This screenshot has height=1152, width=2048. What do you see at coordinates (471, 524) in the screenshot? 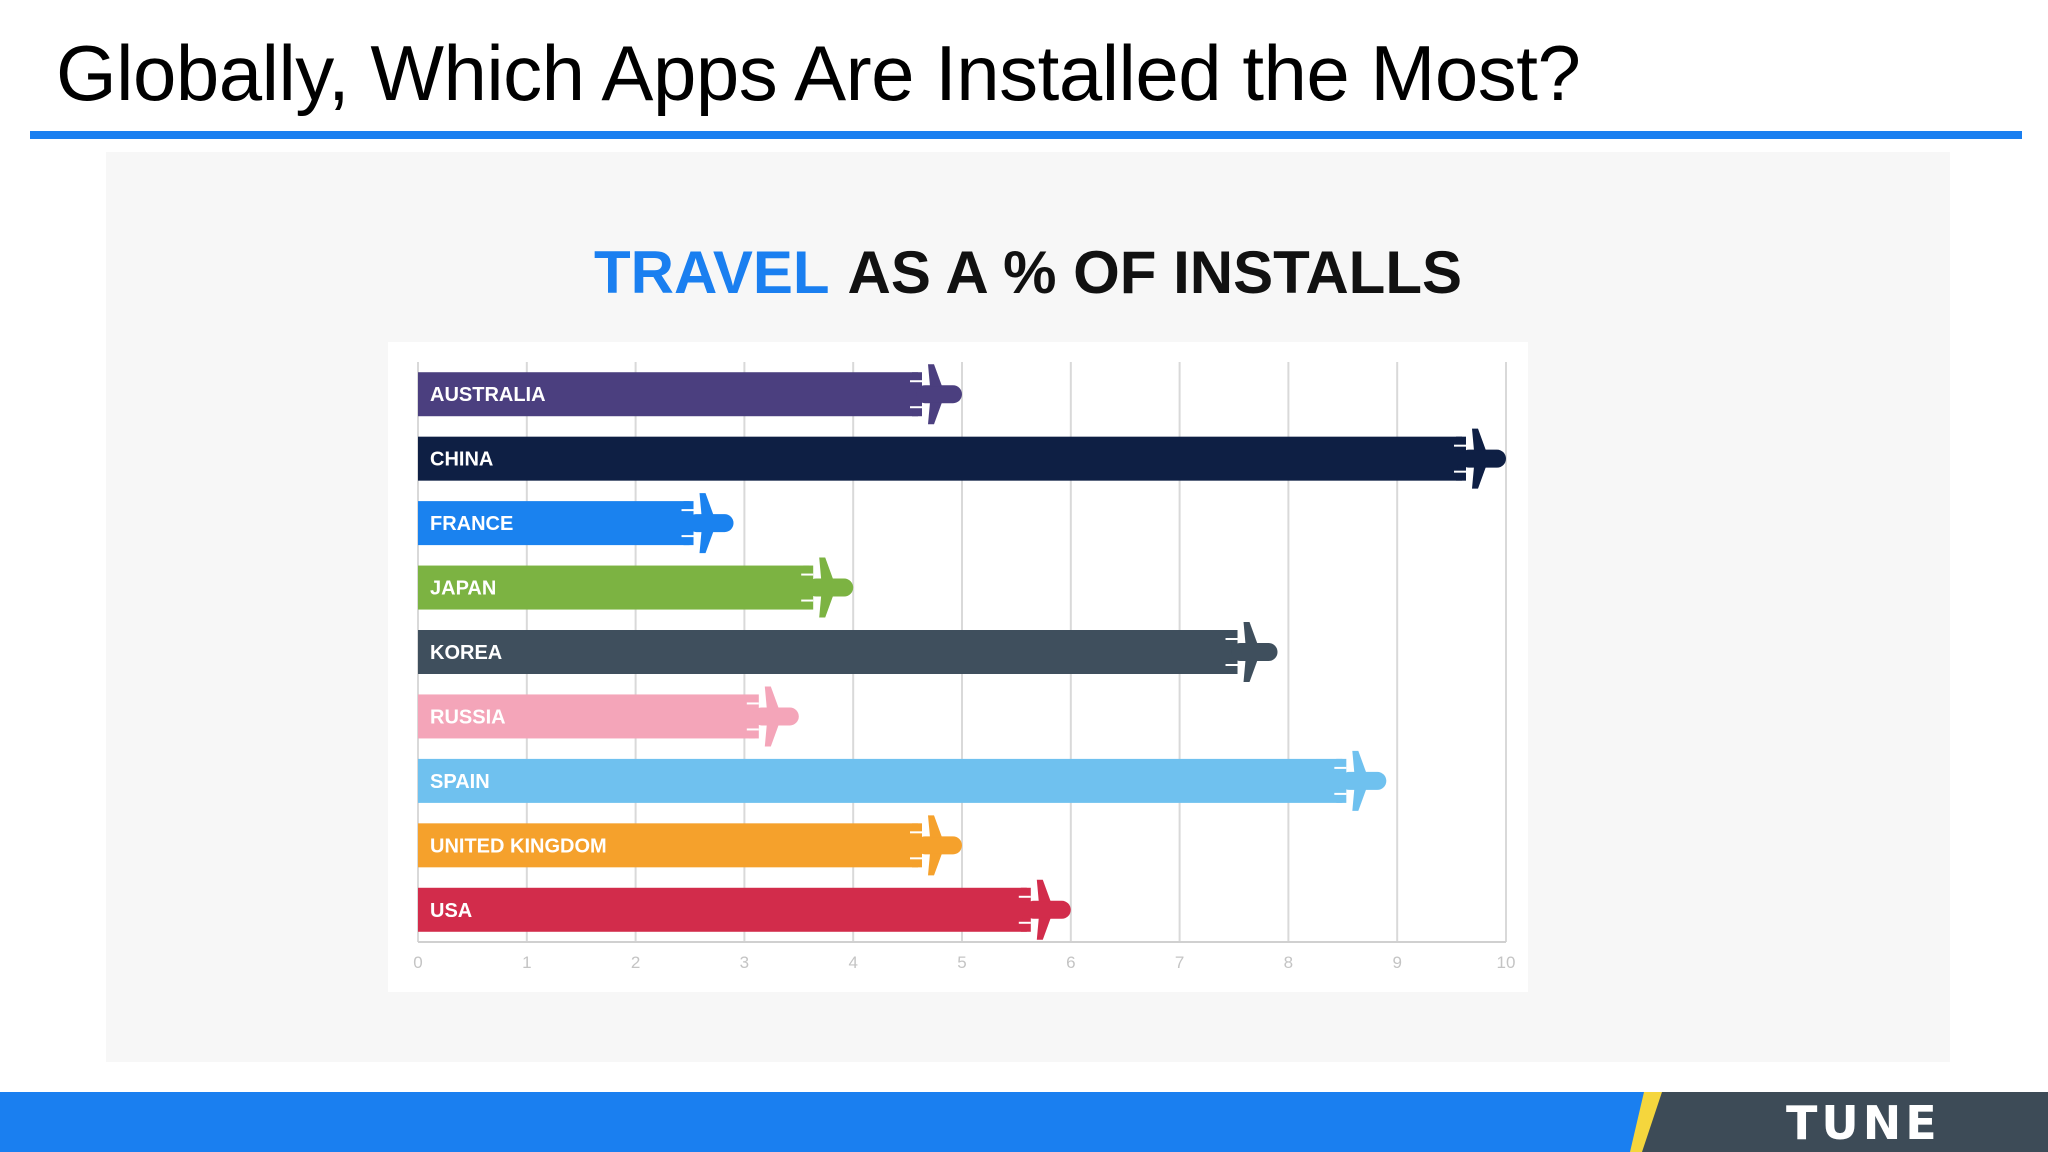
I see `bar-category-label: FRANCE` at bounding box center [471, 524].